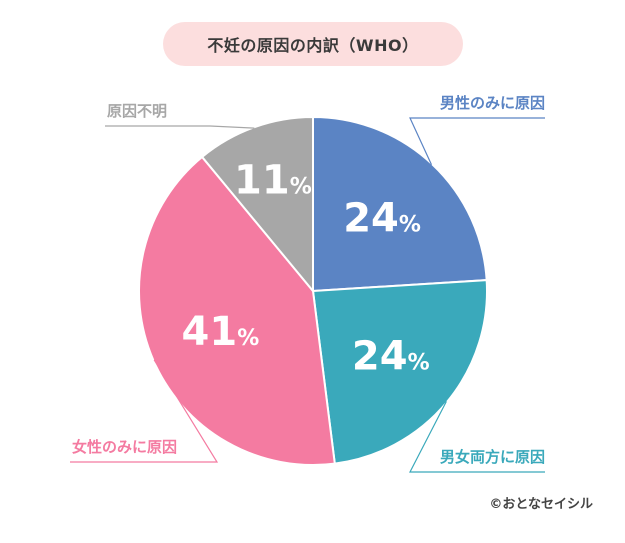 This screenshot has width=625, height=543. I want to click on chart-title: 不妊の原因の内訳（WHO）, so click(313, 44).